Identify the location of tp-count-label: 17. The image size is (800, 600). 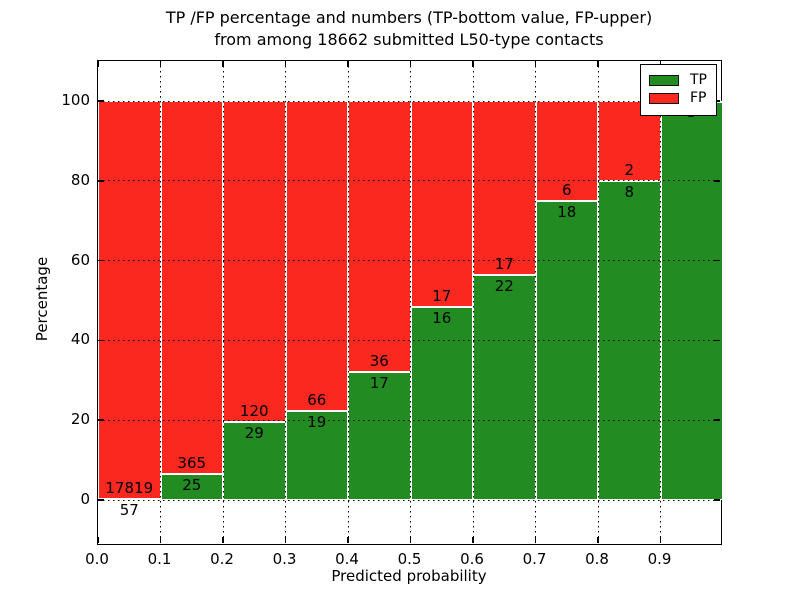
(379, 383).